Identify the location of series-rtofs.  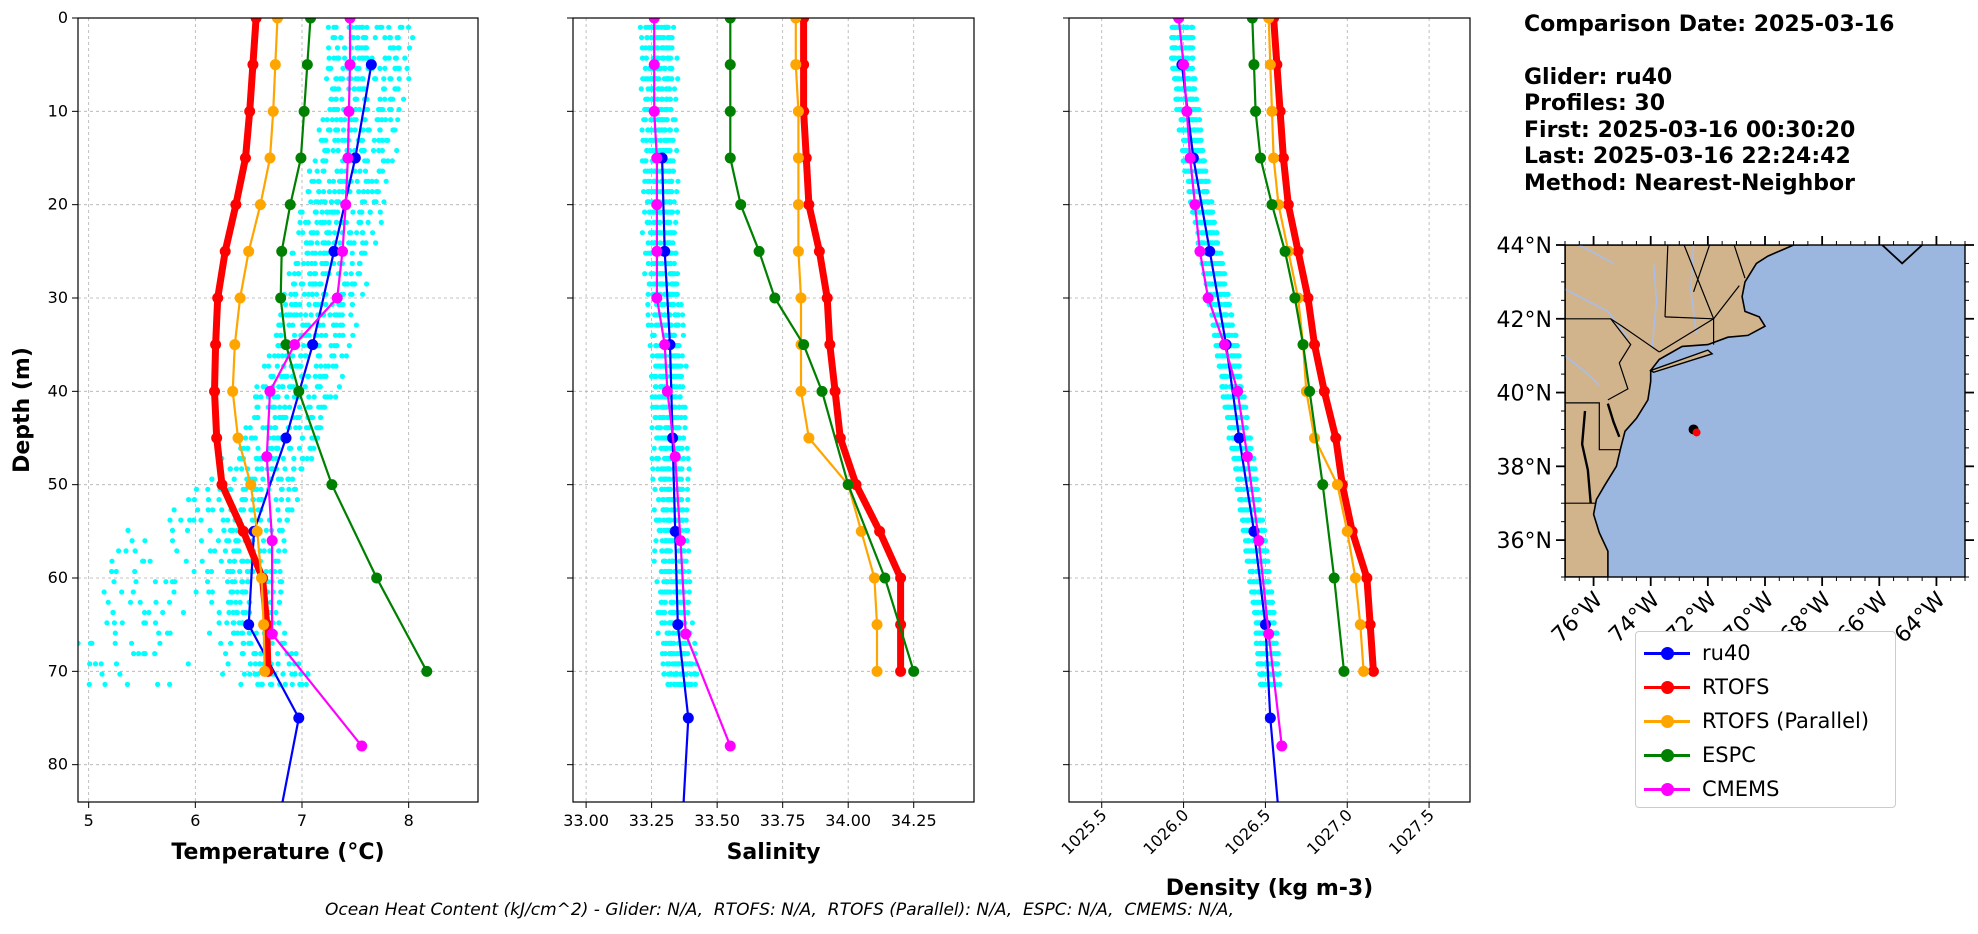
(1323, 347).